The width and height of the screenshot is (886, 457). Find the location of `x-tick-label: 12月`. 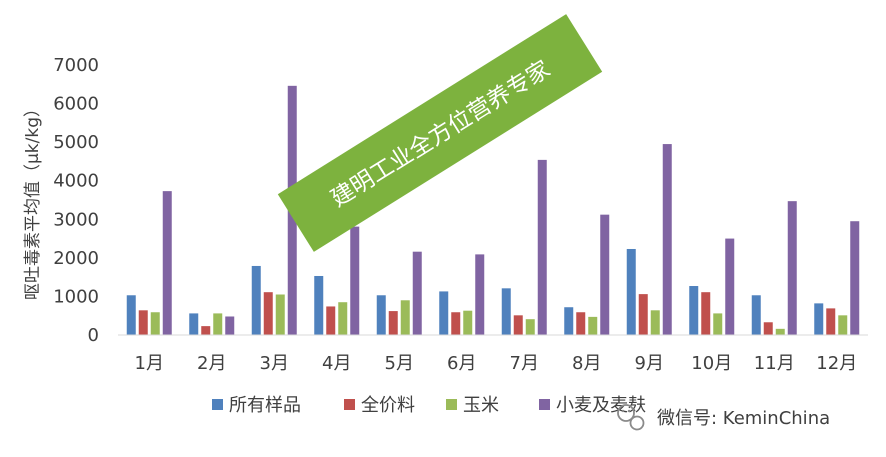

x-tick-label: 12月 is located at coordinates (836, 363).